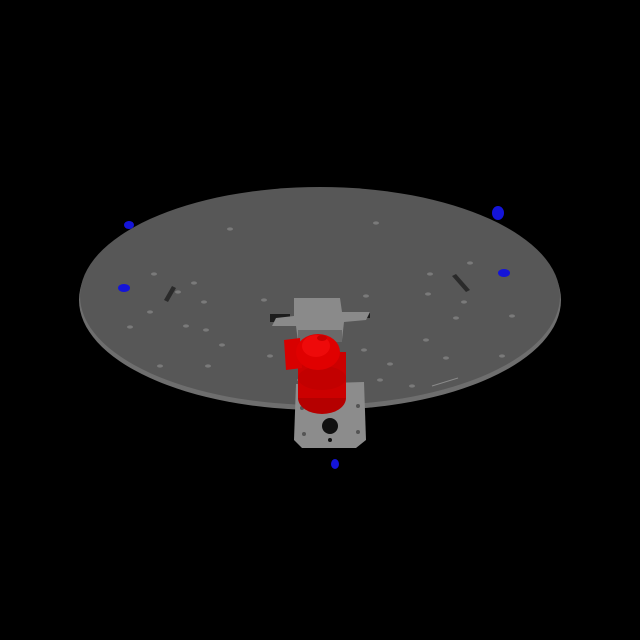 The image size is (640, 640). What do you see at coordinates (498, 213) in the screenshot?
I see `marker-right-back` at bounding box center [498, 213].